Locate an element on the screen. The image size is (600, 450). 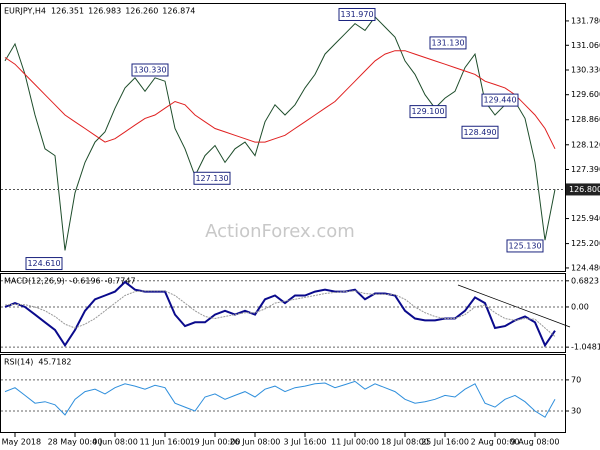
x-tick-label: 26 Jun 08:00 is located at coordinates (255, 442).